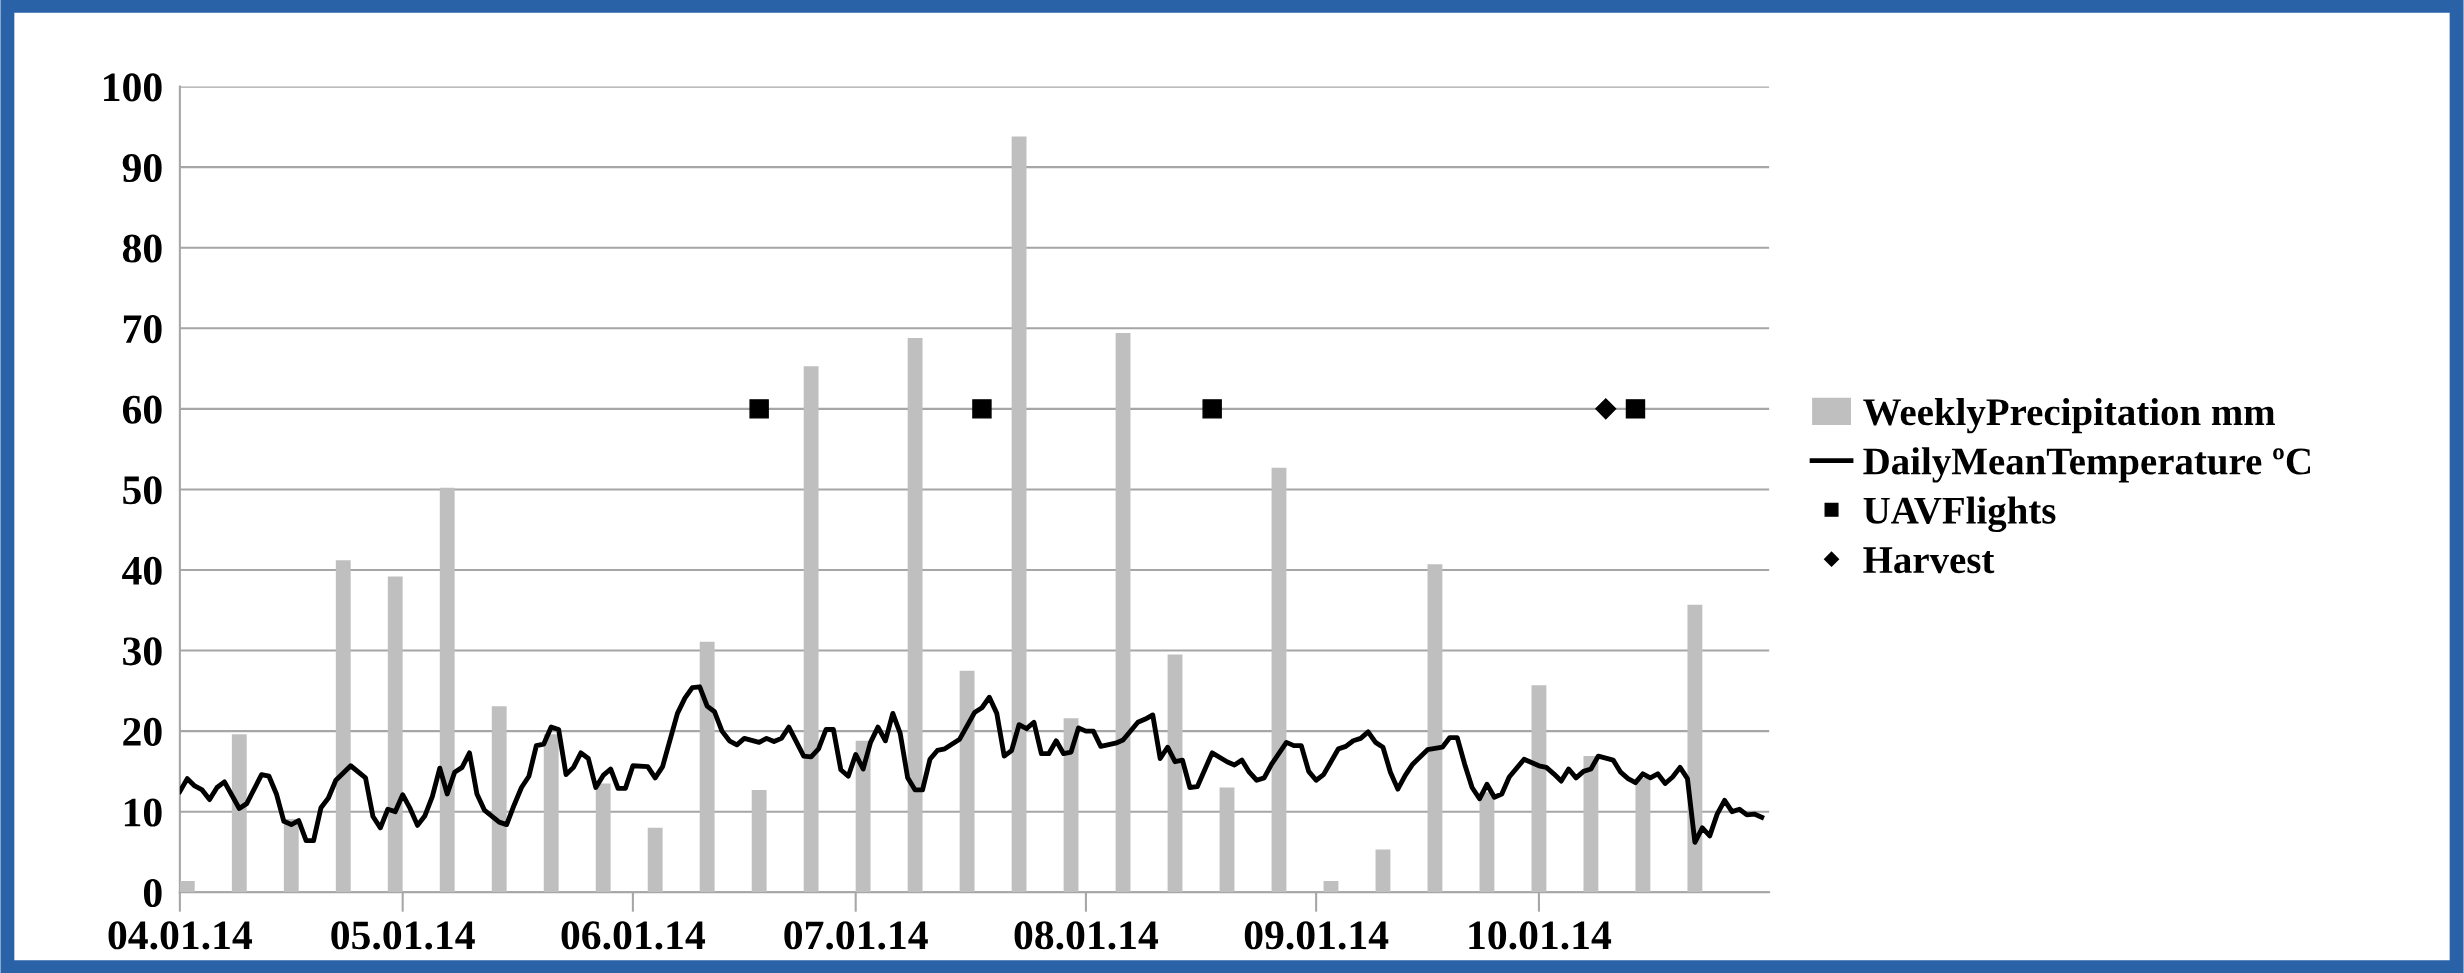 The height and width of the screenshot is (973, 2464). Describe the element at coordinates (142, 490) in the screenshot. I see `y-tick-label: 50` at that location.